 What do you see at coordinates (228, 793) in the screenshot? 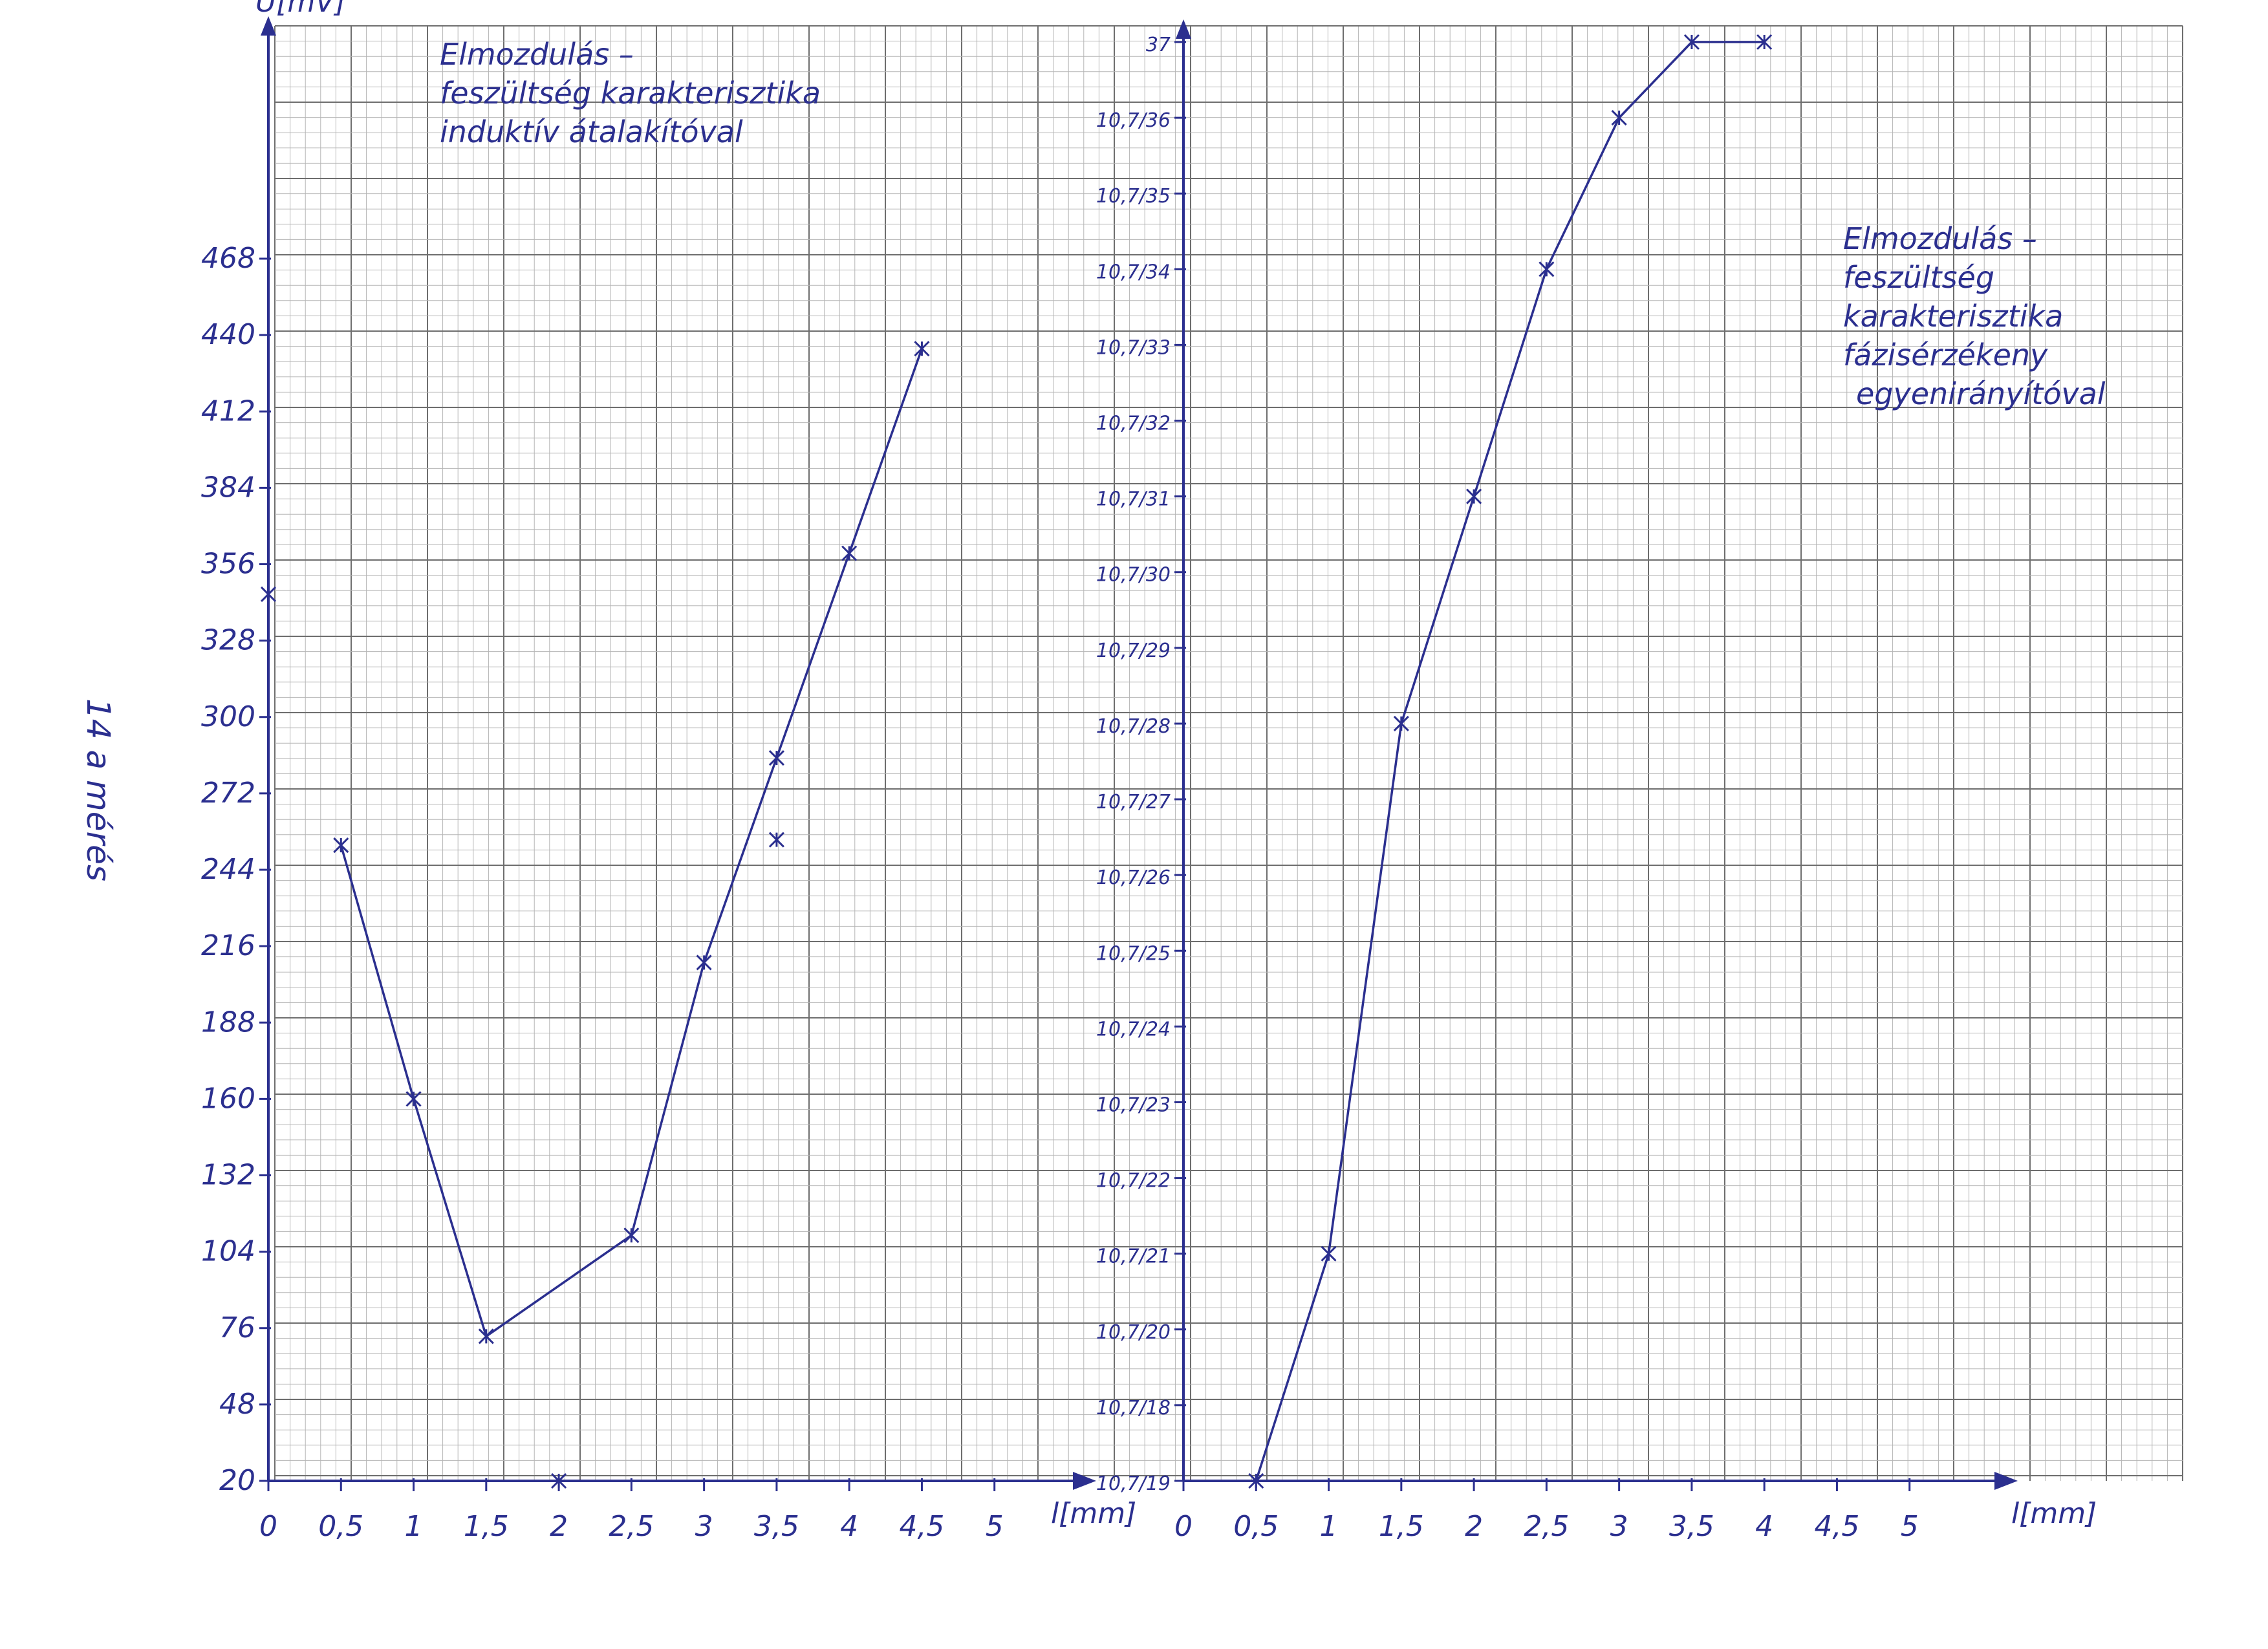
I see `y-tick-label: 272` at bounding box center [228, 793].